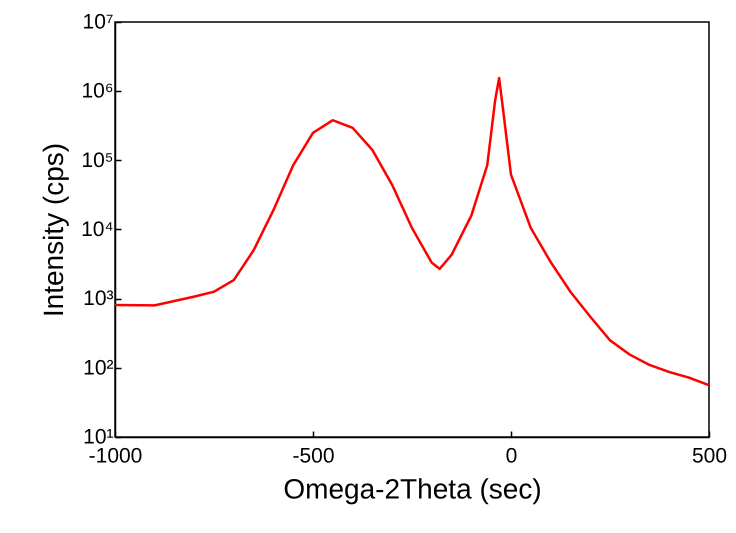 The height and width of the screenshot is (533, 736). What do you see at coordinates (412, 489) in the screenshot?
I see `x-axis-title: Omega-2Theta (sec)` at bounding box center [412, 489].